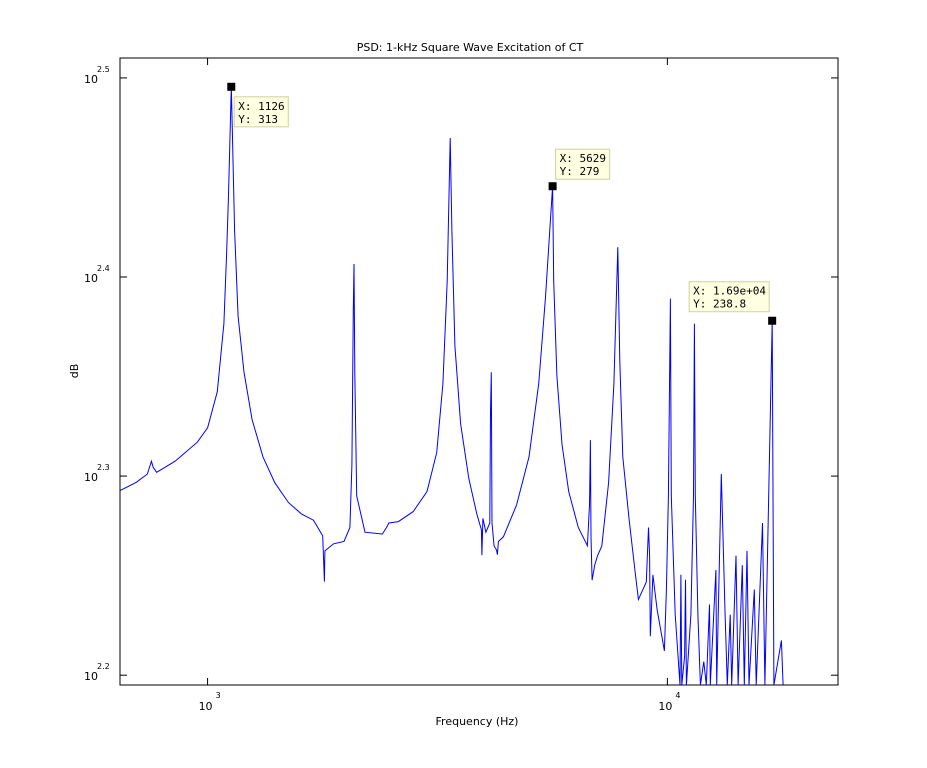  What do you see at coordinates (580, 171) in the screenshot?
I see `datatip-y-text: Y: 279` at bounding box center [580, 171].